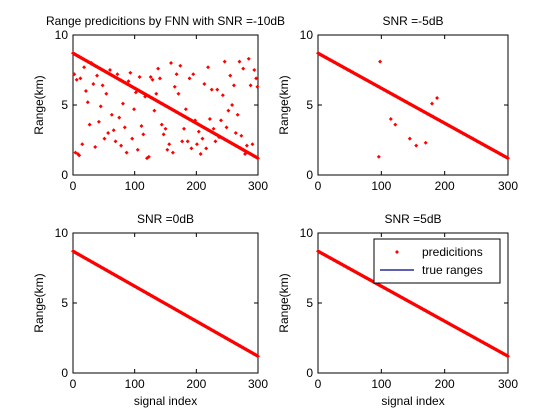 This screenshot has width=560, height=420. Describe the element at coordinates (452, 252) in the screenshot. I see `legend-entry-label: predicitions` at that location.